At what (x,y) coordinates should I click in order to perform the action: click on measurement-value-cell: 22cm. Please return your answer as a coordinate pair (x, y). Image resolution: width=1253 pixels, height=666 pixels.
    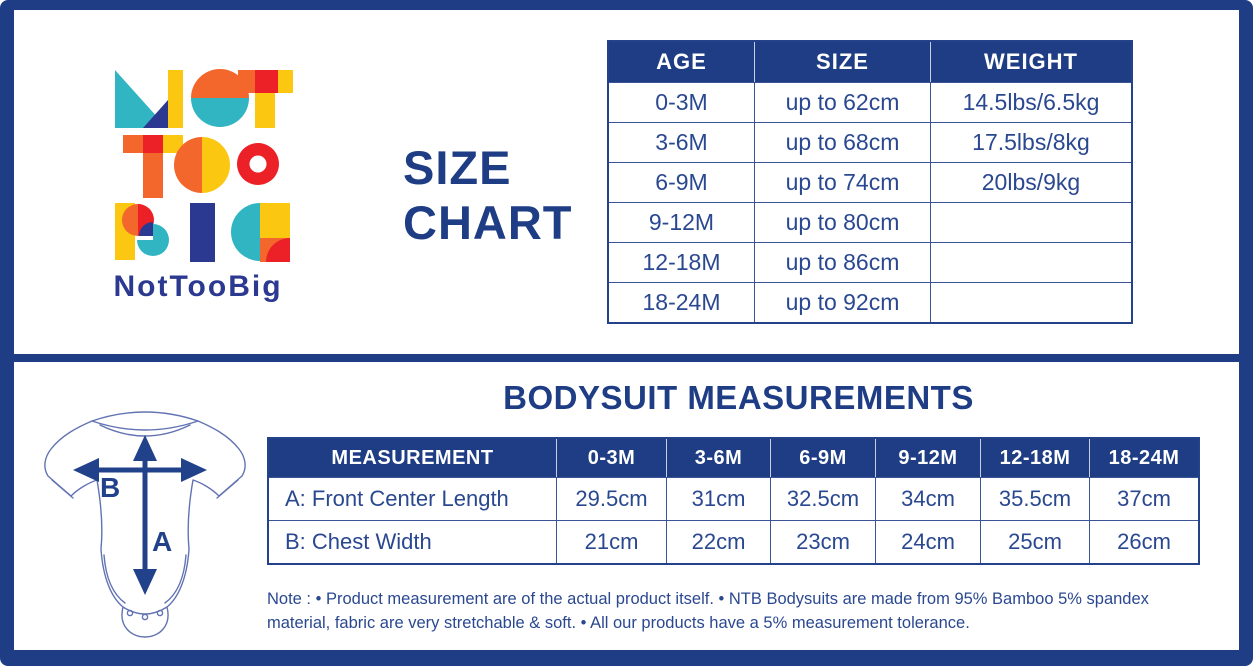
    Looking at the image, I should click on (719, 541).